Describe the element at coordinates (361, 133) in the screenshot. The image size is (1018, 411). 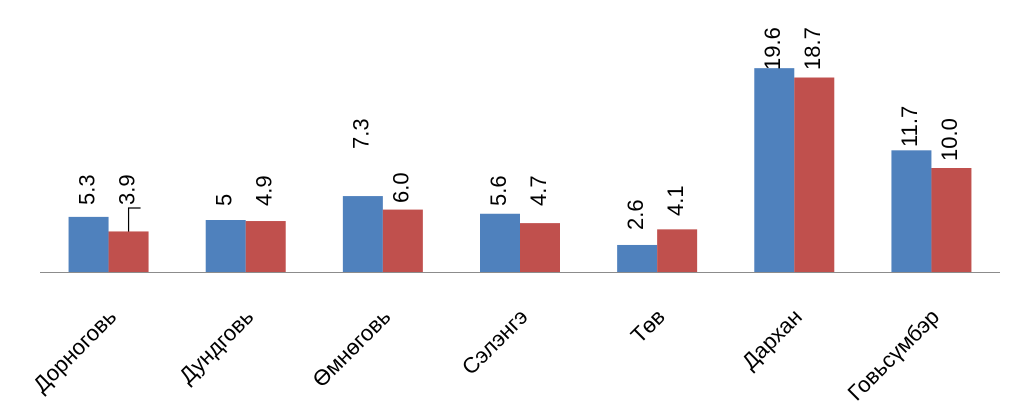
I see `value-label-series-1-3: 7.3` at that location.